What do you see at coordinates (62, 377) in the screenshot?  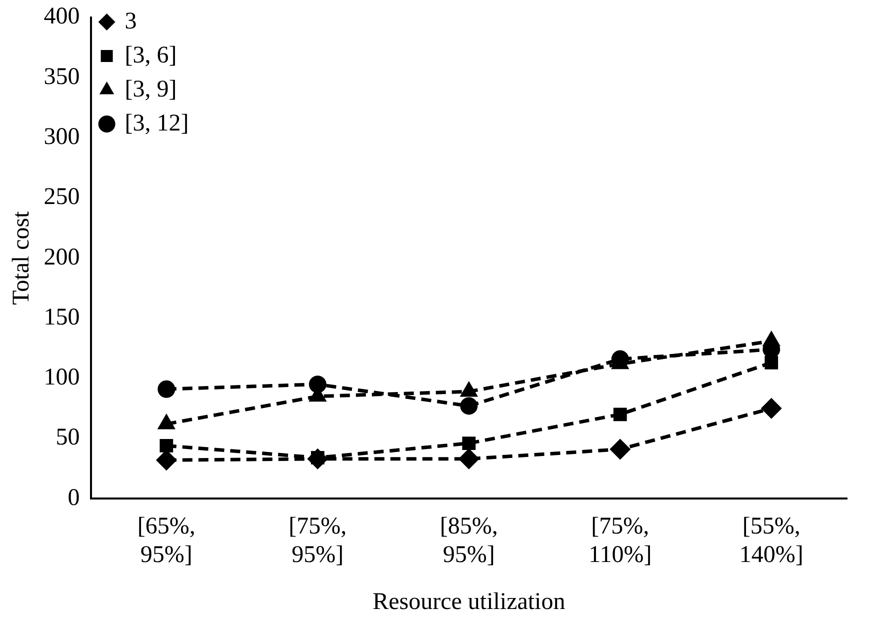 I see `y-tick-label: 100` at bounding box center [62, 377].